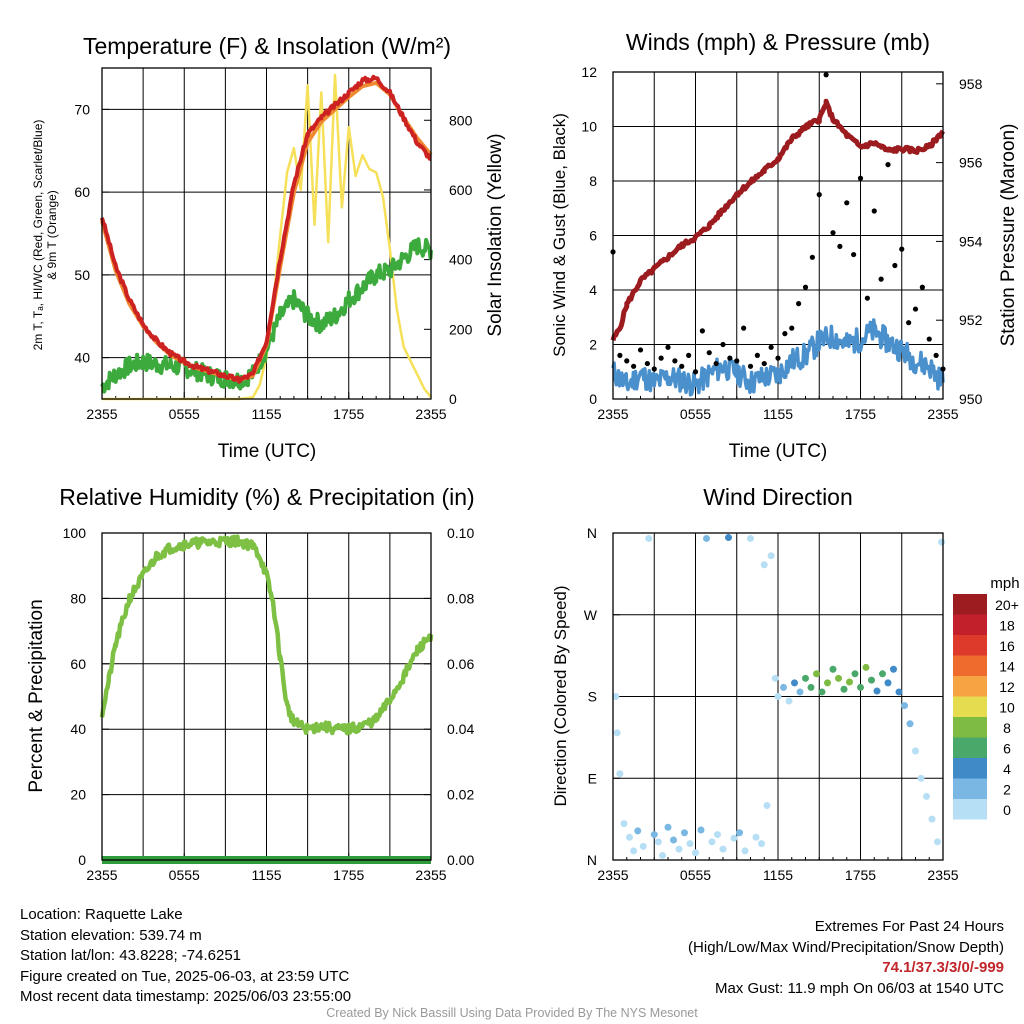 This screenshot has height=1024, width=1024. I want to click on x-tick-label: 0555, so click(184, 414).